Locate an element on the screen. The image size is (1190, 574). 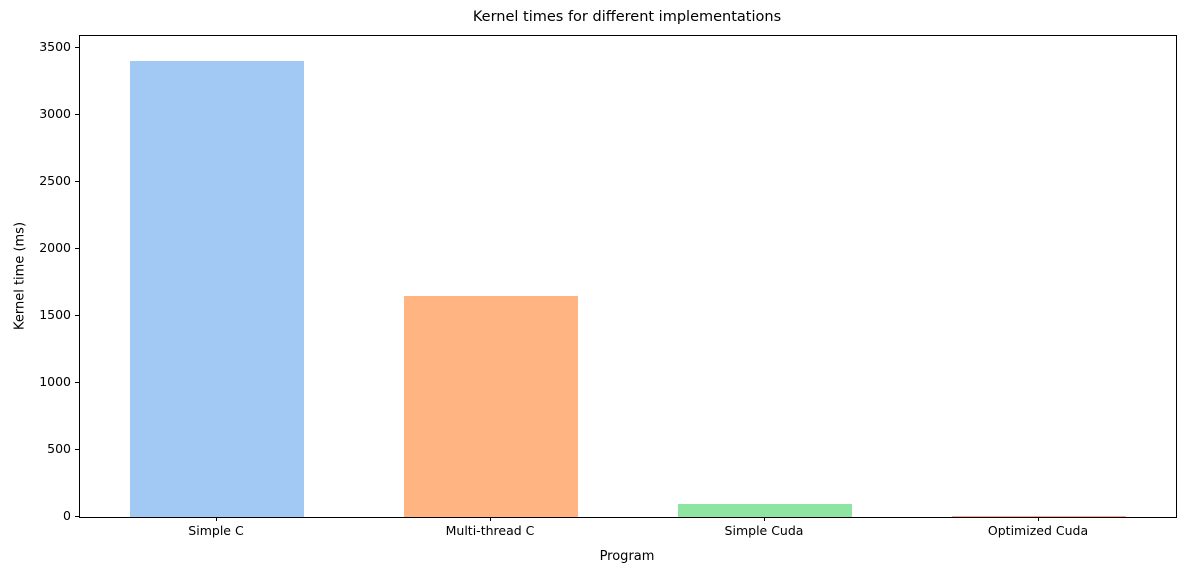
bar-simple-c is located at coordinates (217, 289).